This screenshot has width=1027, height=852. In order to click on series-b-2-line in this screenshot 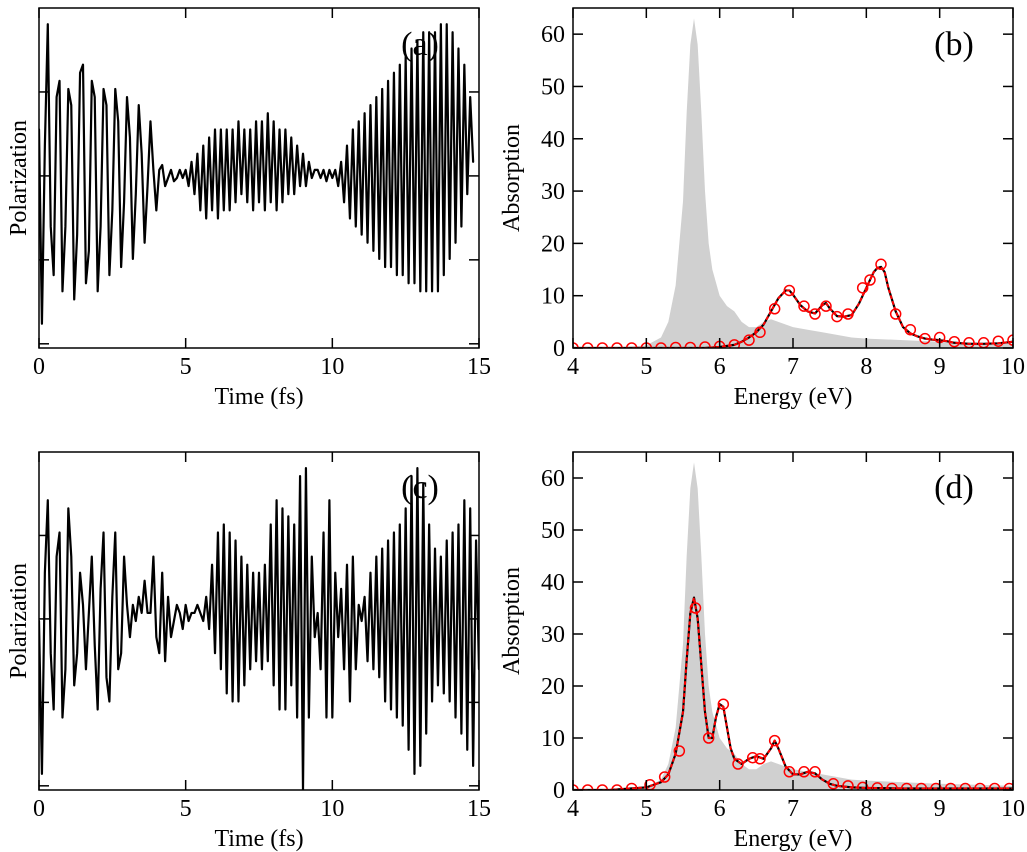, I will do `click(793, 306)`.